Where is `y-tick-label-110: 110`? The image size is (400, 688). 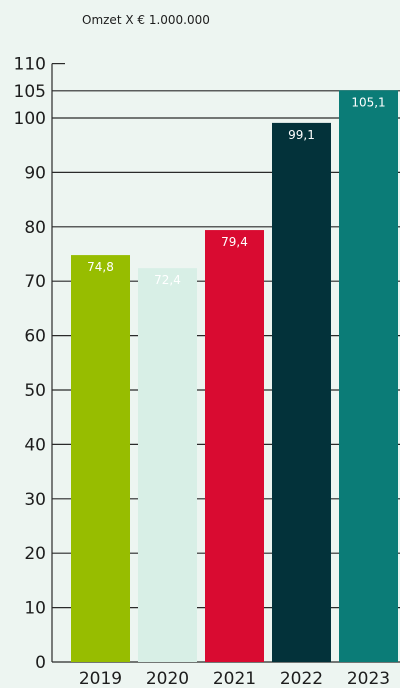
y-tick-label-110: 110 is located at coordinates (30, 65).